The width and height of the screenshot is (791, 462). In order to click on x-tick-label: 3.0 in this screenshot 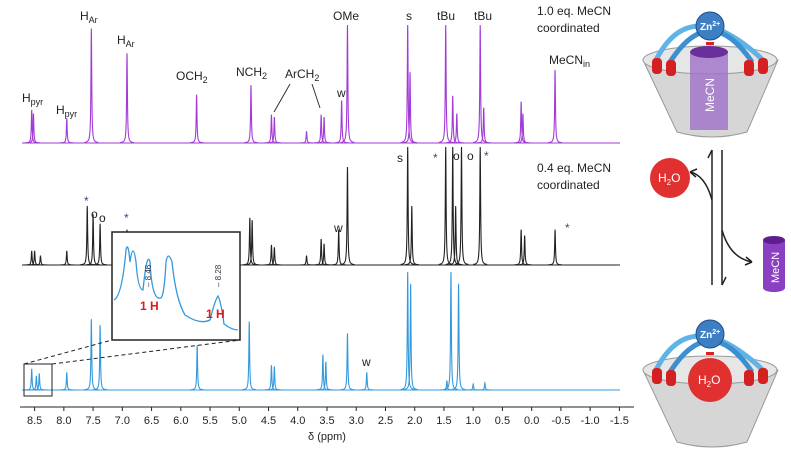, I will do `click(356, 421)`.